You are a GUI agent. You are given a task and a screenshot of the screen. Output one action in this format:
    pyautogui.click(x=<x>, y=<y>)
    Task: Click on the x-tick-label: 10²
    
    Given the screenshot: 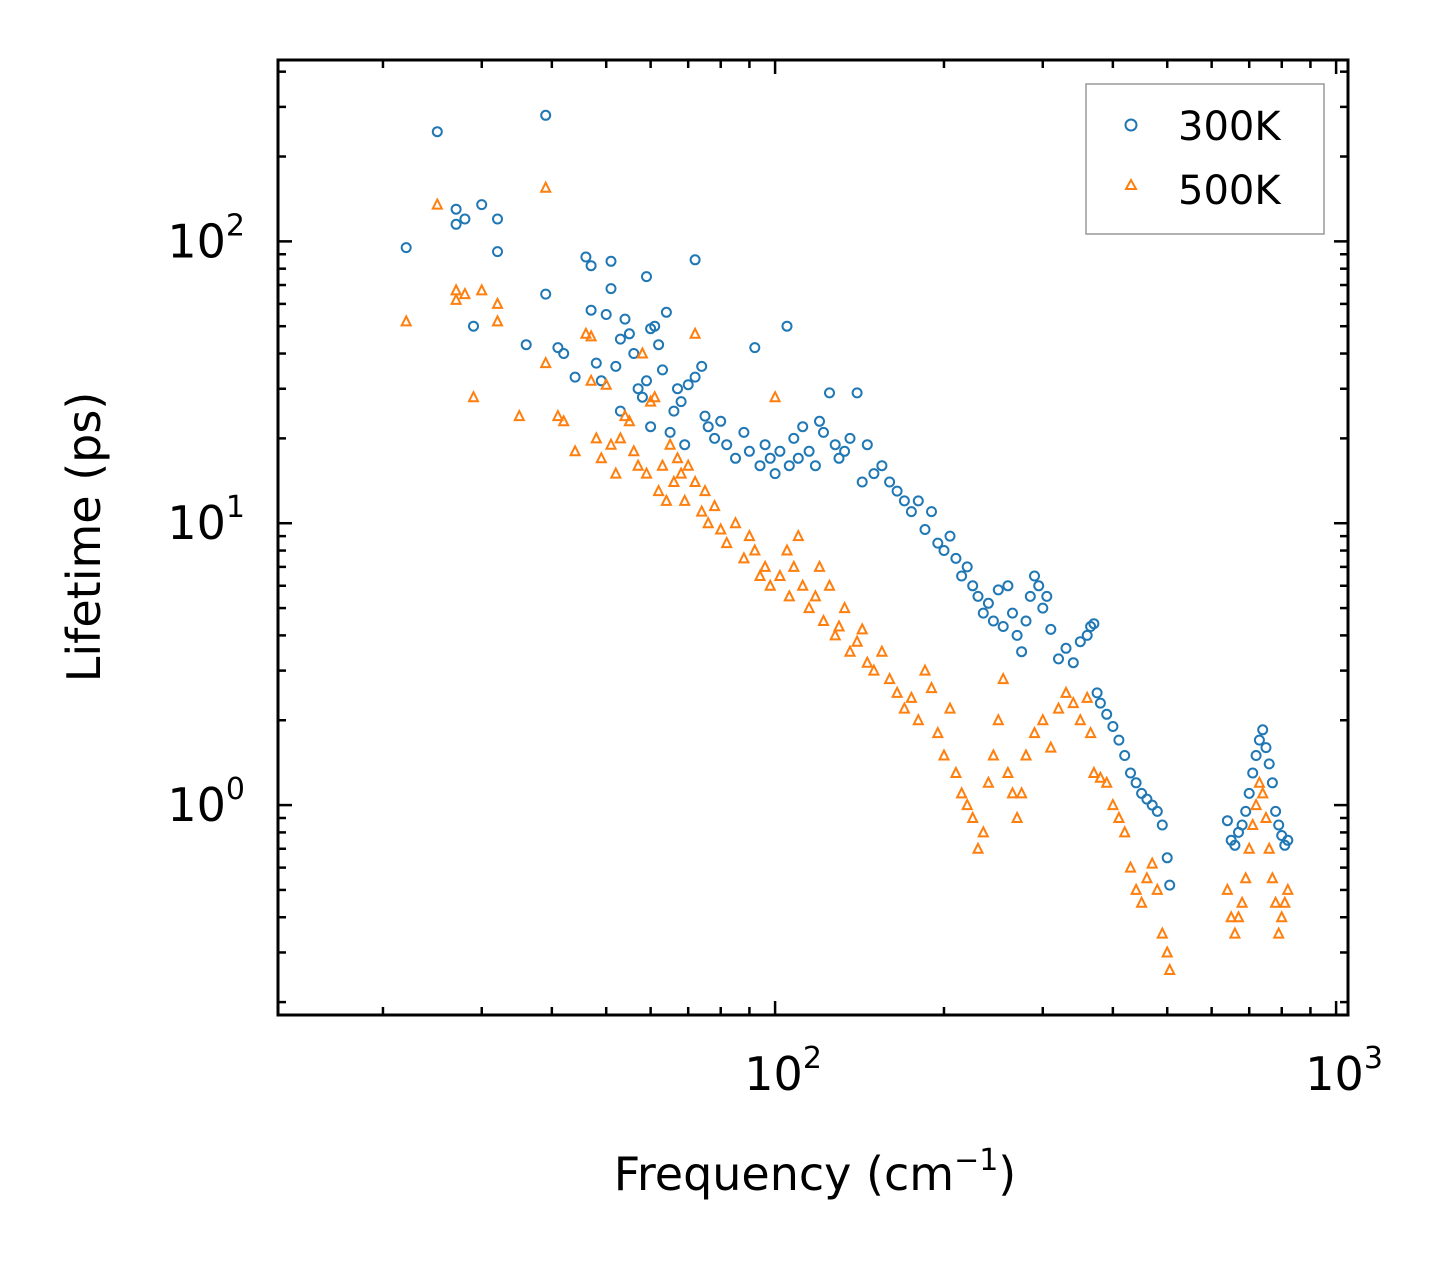 What is the action you would take?
    pyautogui.click(x=783, y=1071)
    